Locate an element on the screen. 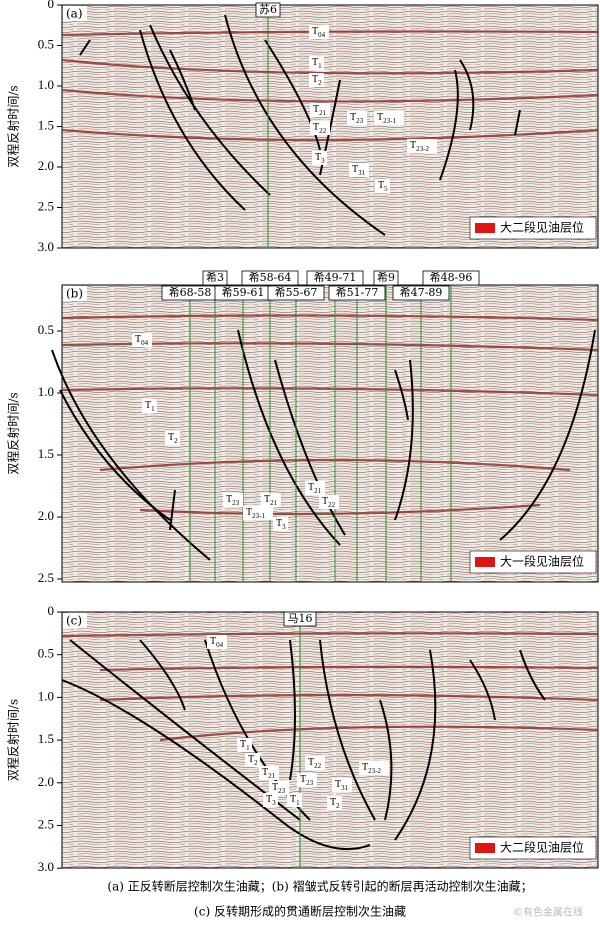 The image size is (600, 925). legend-text: 大二段见油层位 is located at coordinates (542, 847).